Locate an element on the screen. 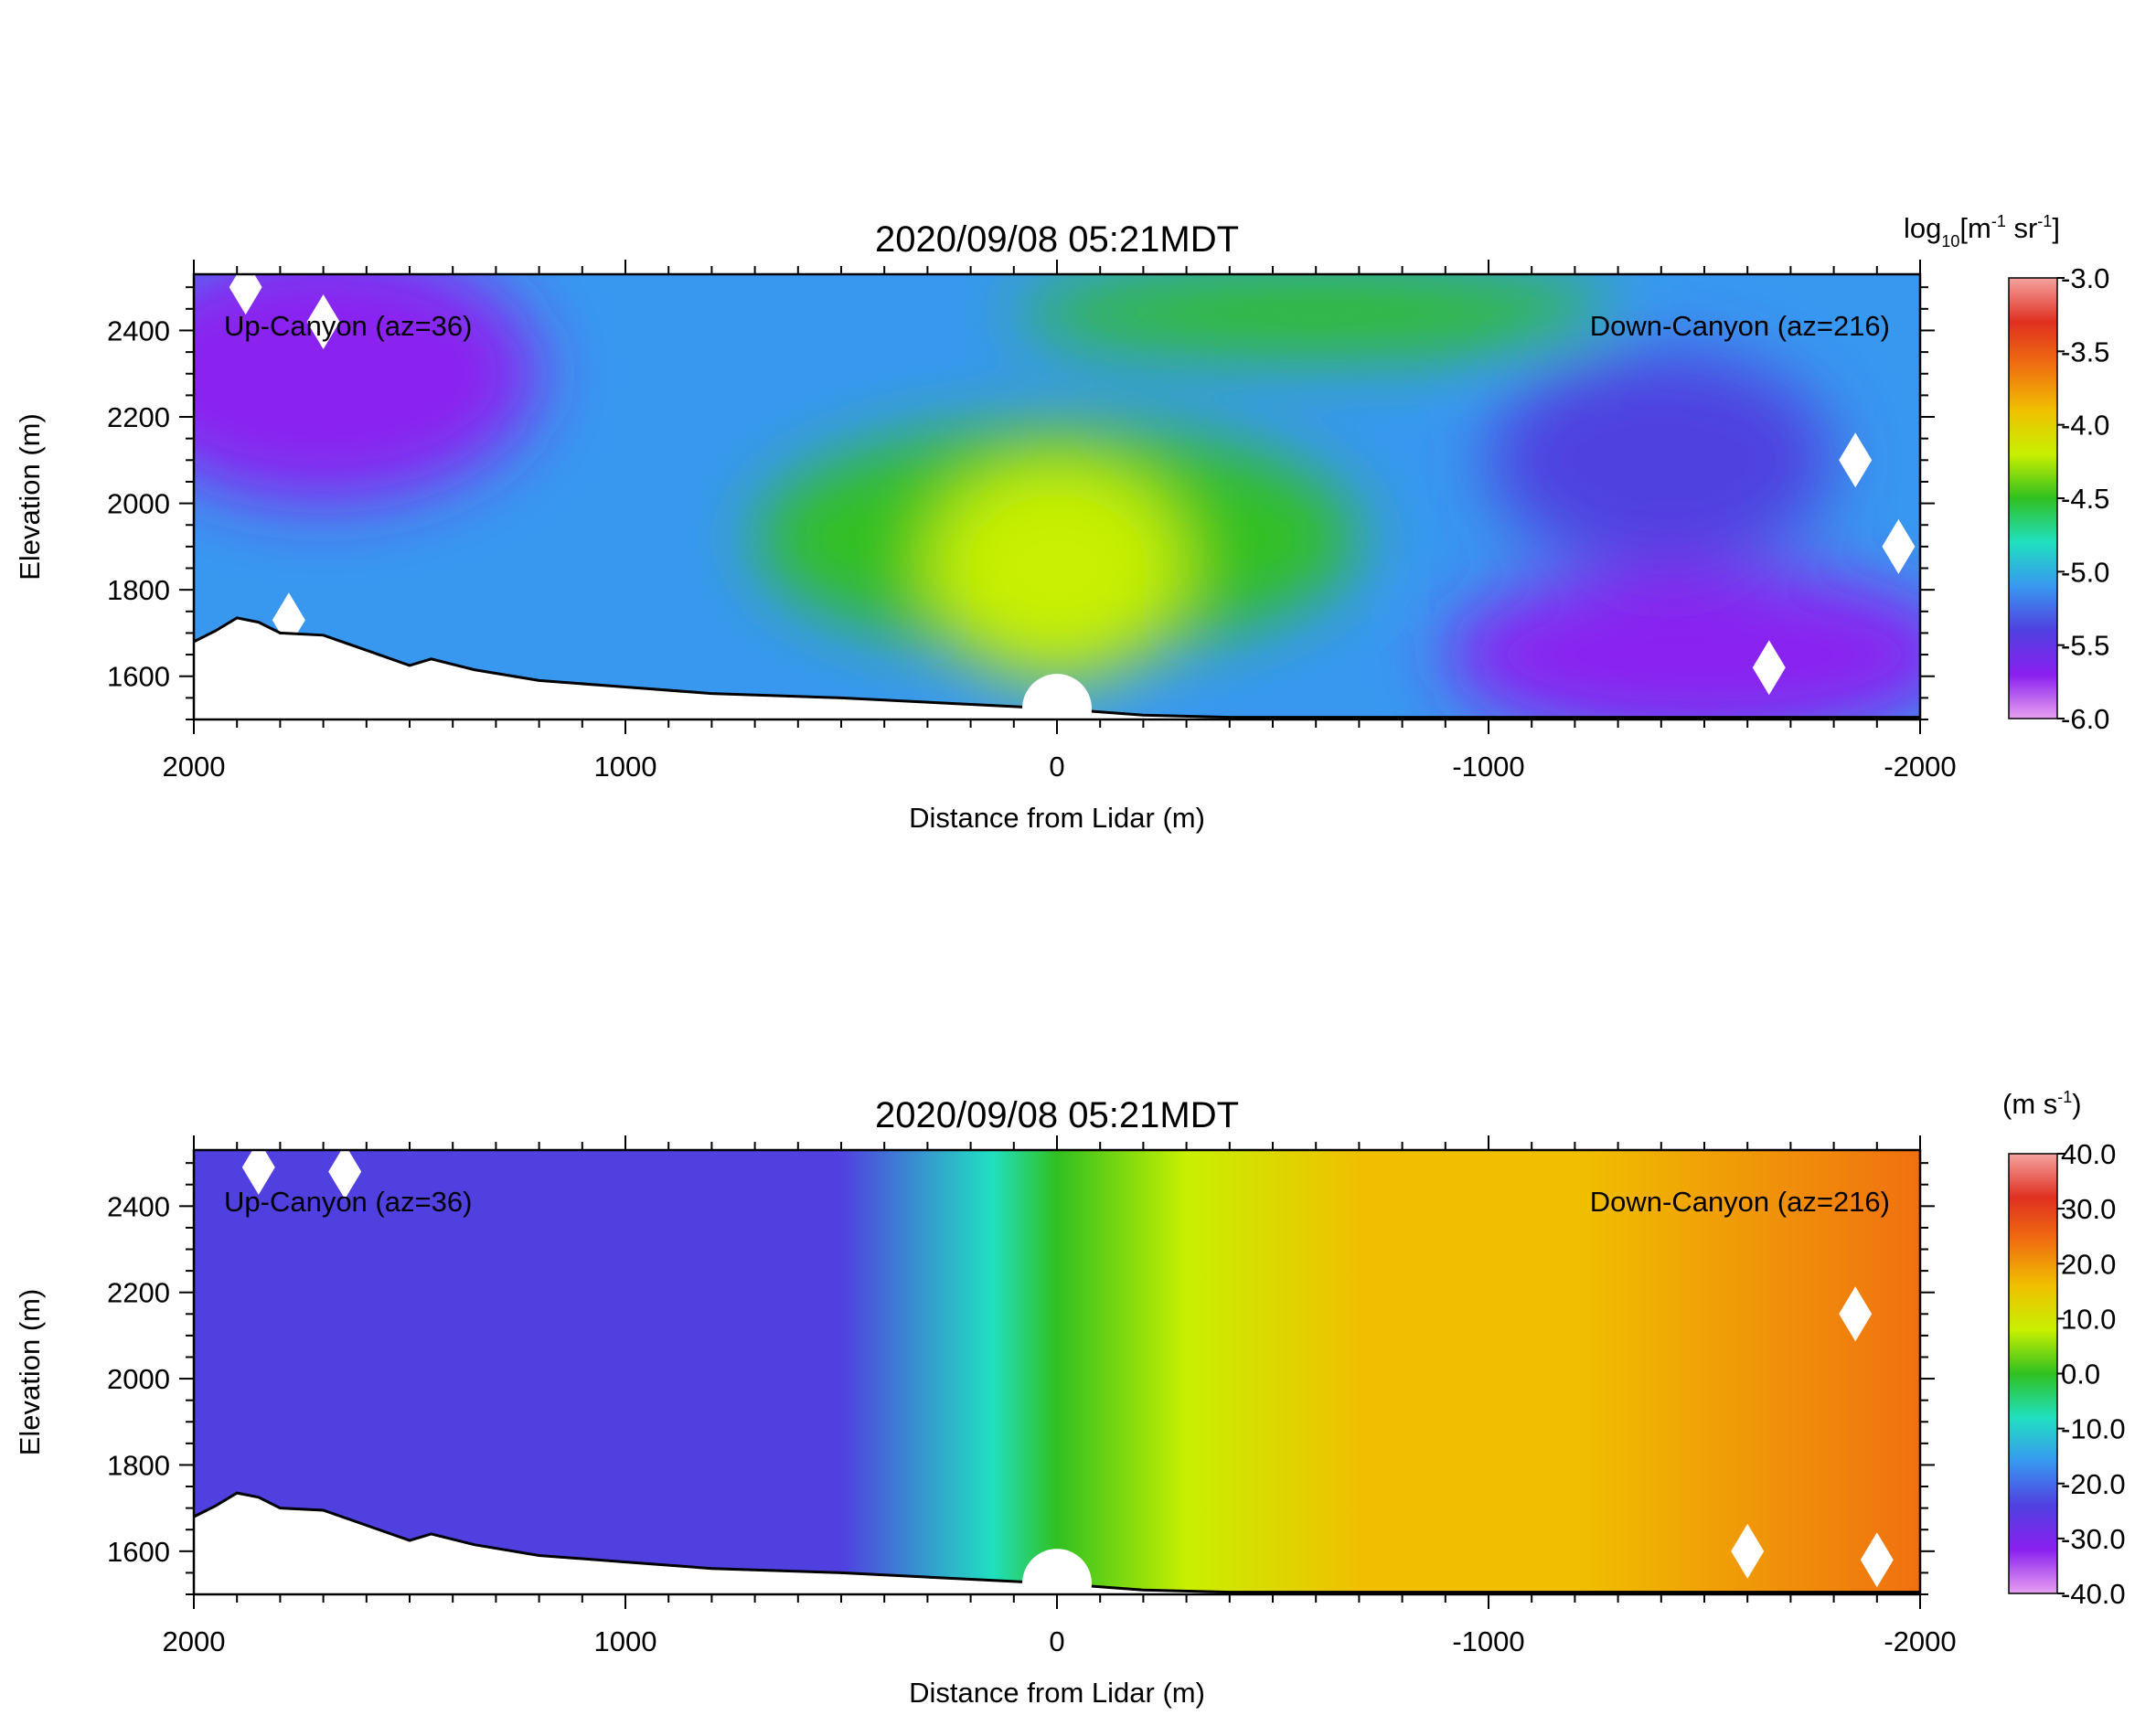 The width and height of the screenshot is (2156, 1726). colorbar-tick-label: 40.0 is located at coordinates (2088, 1154).